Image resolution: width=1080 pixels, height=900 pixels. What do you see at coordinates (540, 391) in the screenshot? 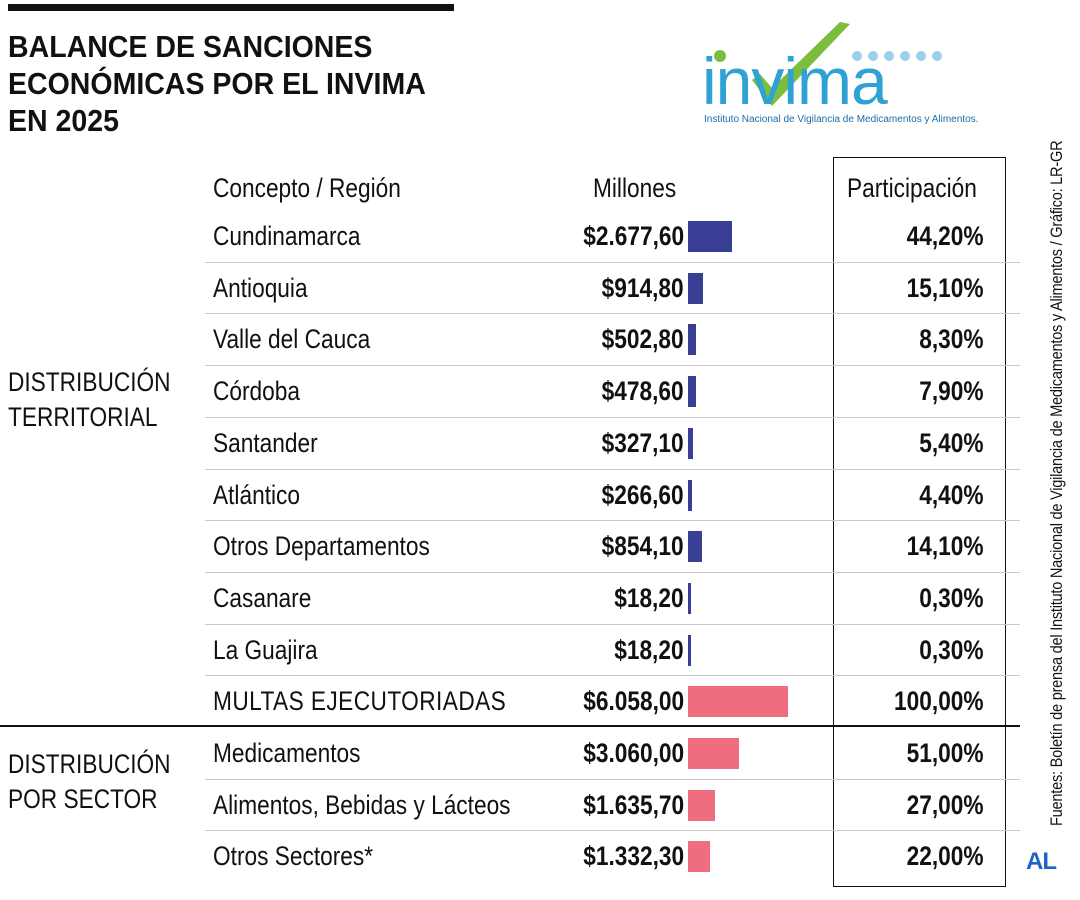
I see `table-row: Córdoba $478,60 7,90%` at bounding box center [540, 391].